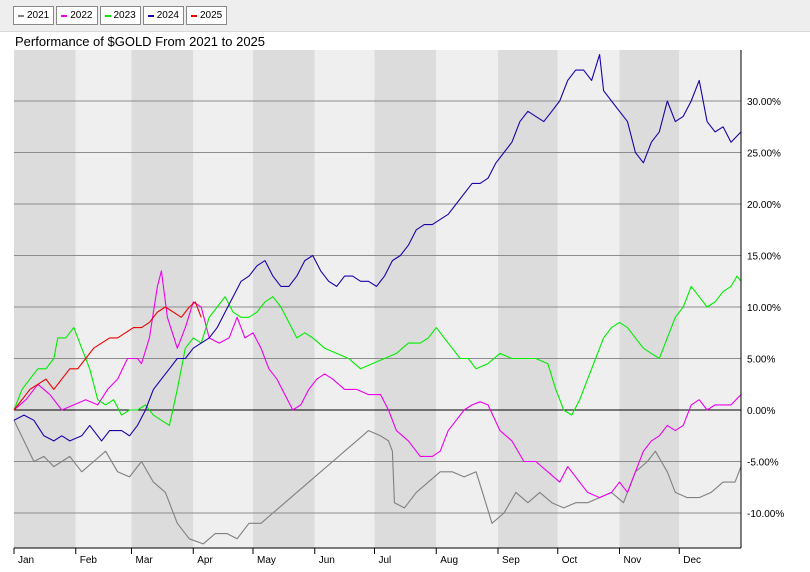  What do you see at coordinates (761, 360) in the screenshot?
I see `y-tick-label: 5.00%` at bounding box center [761, 360].